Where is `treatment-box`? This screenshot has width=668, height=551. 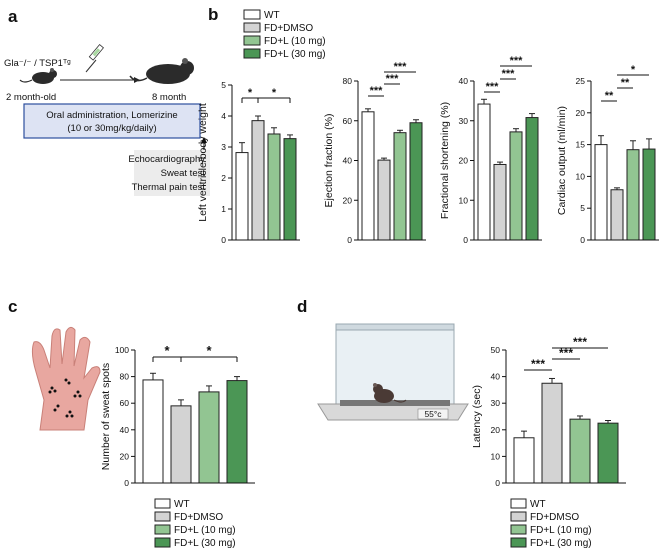
treatment-box is located at coordinates (112, 121).